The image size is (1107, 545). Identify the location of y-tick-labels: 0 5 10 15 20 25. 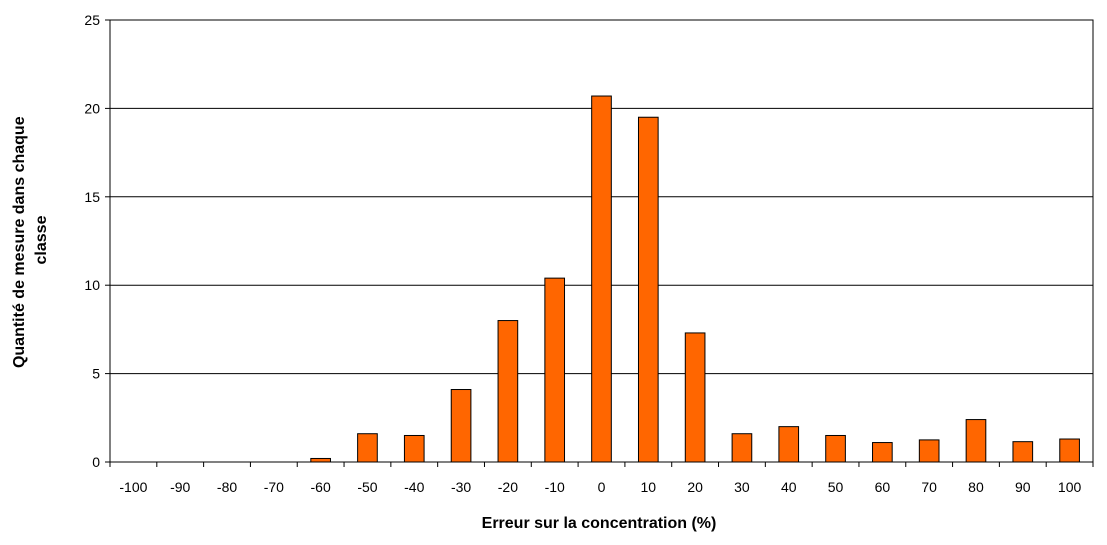
(92, 241).